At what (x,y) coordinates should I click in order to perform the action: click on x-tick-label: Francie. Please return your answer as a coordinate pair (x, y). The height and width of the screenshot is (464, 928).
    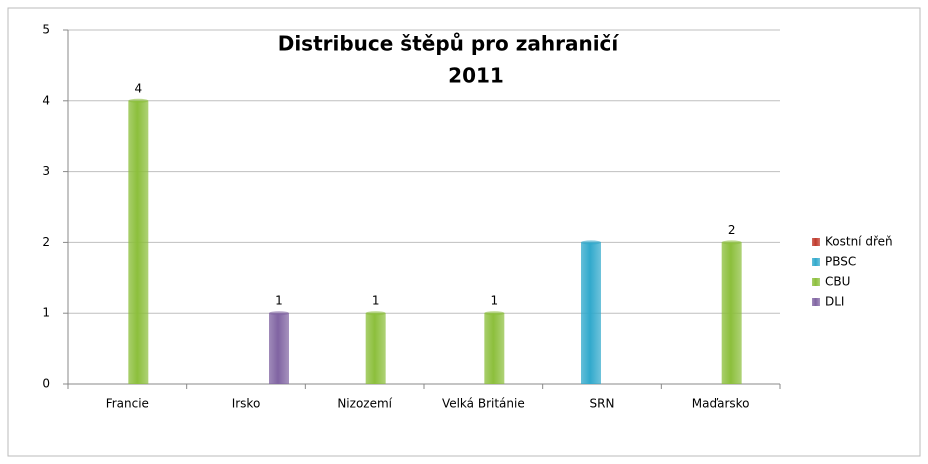
    Looking at the image, I should click on (127, 404).